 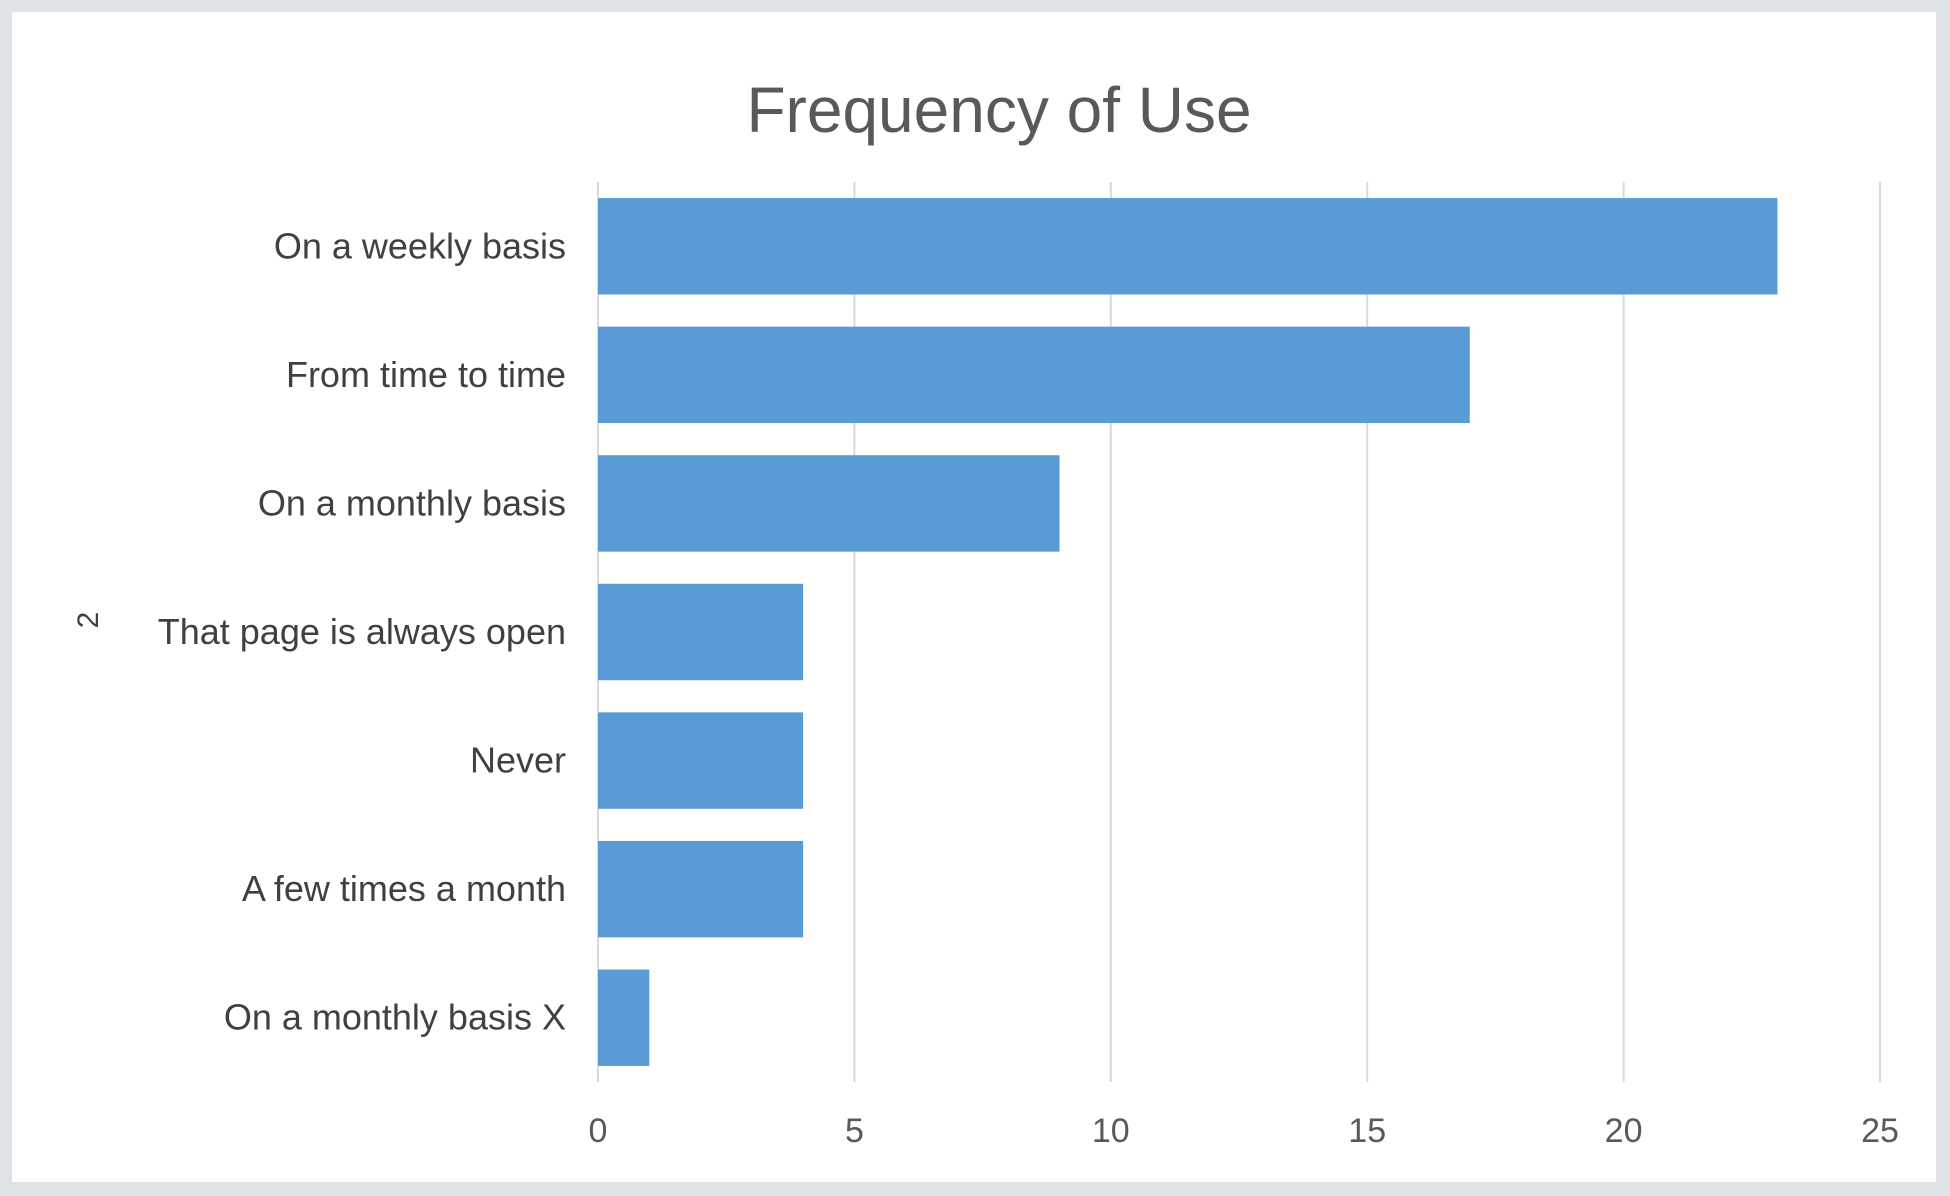 What do you see at coordinates (404, 888) in the screenshot?
I see `category-label: A few times a month` at bounding box center [404, 888].